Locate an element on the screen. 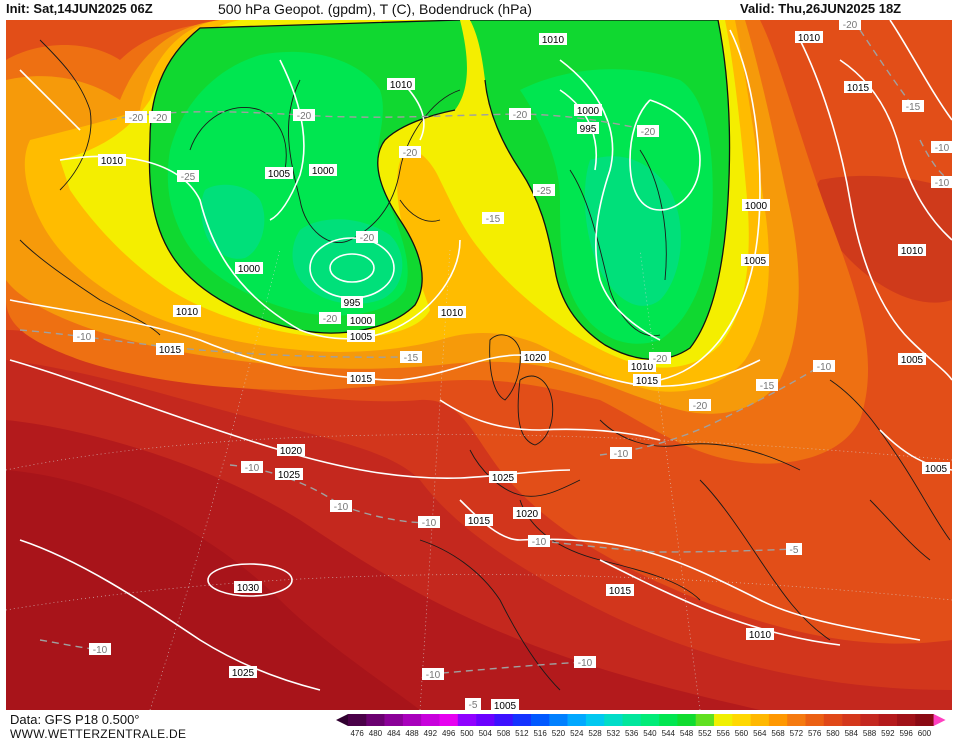 The width and height of the screenshot is (959, 741). colorbar-tick-label: 480 is located at coordinates (375, 733).